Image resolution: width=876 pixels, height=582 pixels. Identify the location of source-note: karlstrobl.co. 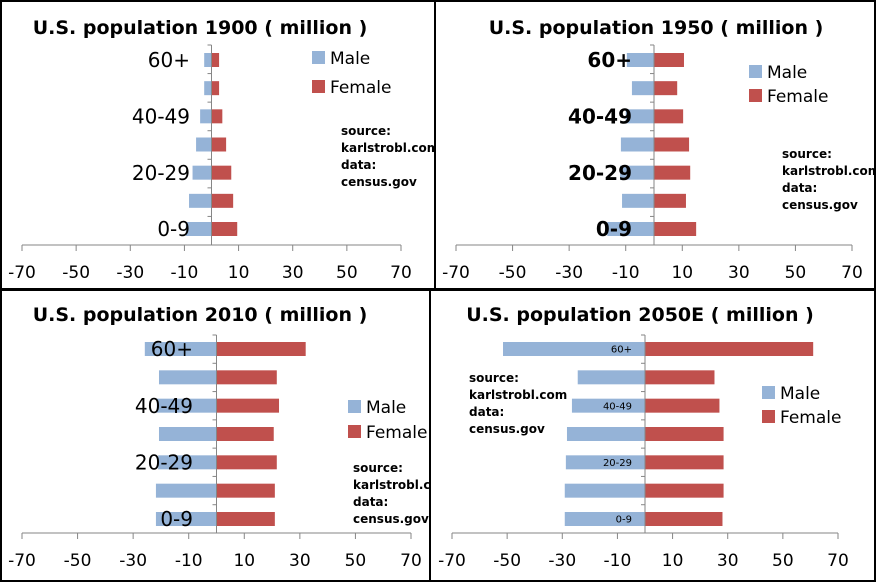
(396, 485).